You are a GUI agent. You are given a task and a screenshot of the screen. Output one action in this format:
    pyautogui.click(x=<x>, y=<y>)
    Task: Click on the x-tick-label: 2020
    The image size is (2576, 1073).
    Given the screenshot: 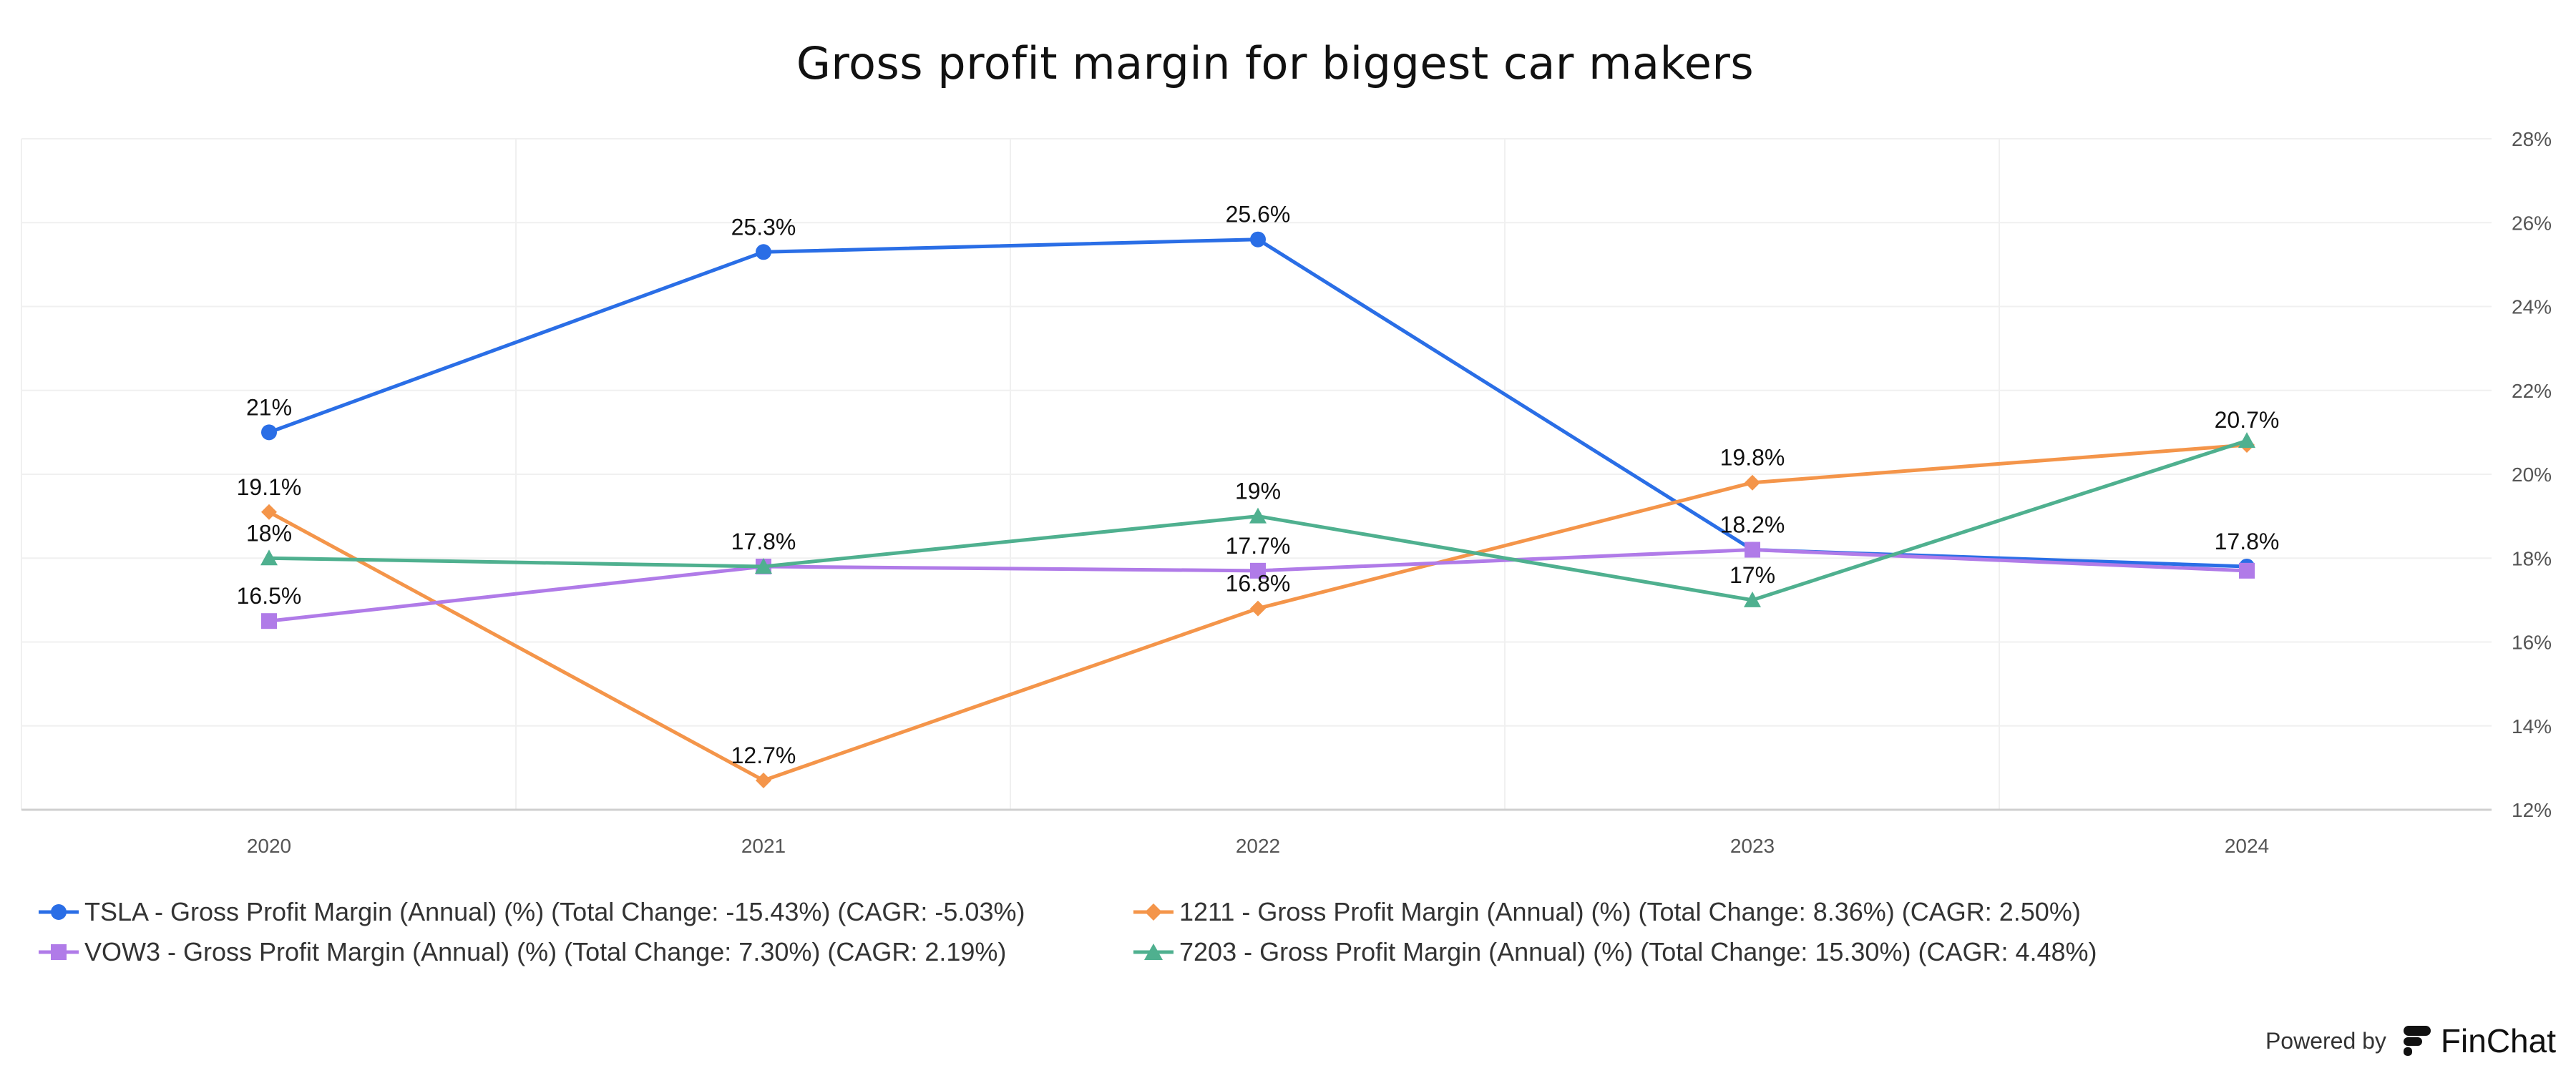 What is the action you would take?
    pyautogui.click(x=269, y=846)
    